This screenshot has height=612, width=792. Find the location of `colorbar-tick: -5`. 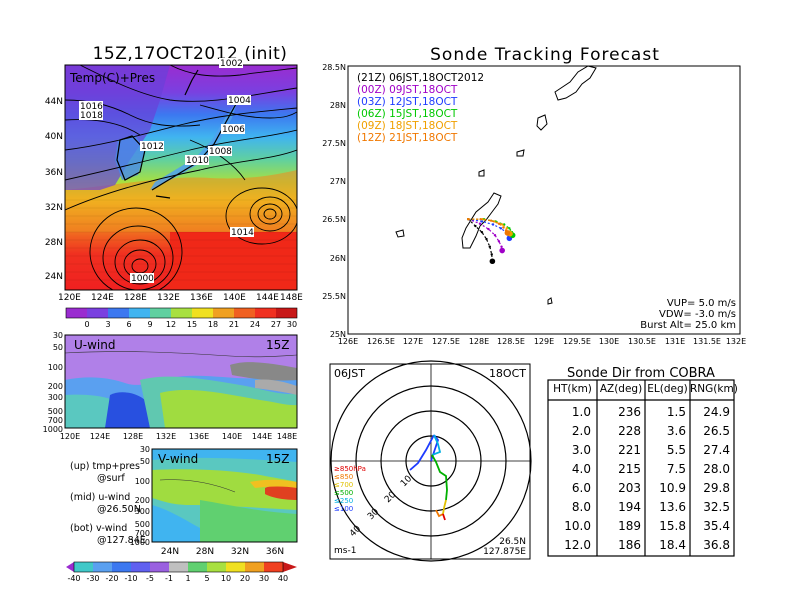

colorbar-tick: -5 is located at coordinates (150, 578).